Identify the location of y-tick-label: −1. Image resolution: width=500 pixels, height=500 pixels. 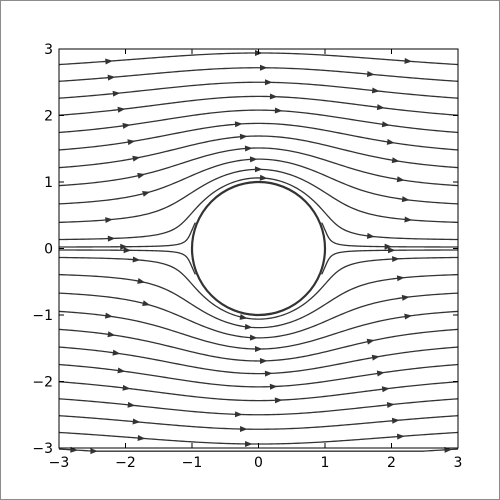
(42, 316).